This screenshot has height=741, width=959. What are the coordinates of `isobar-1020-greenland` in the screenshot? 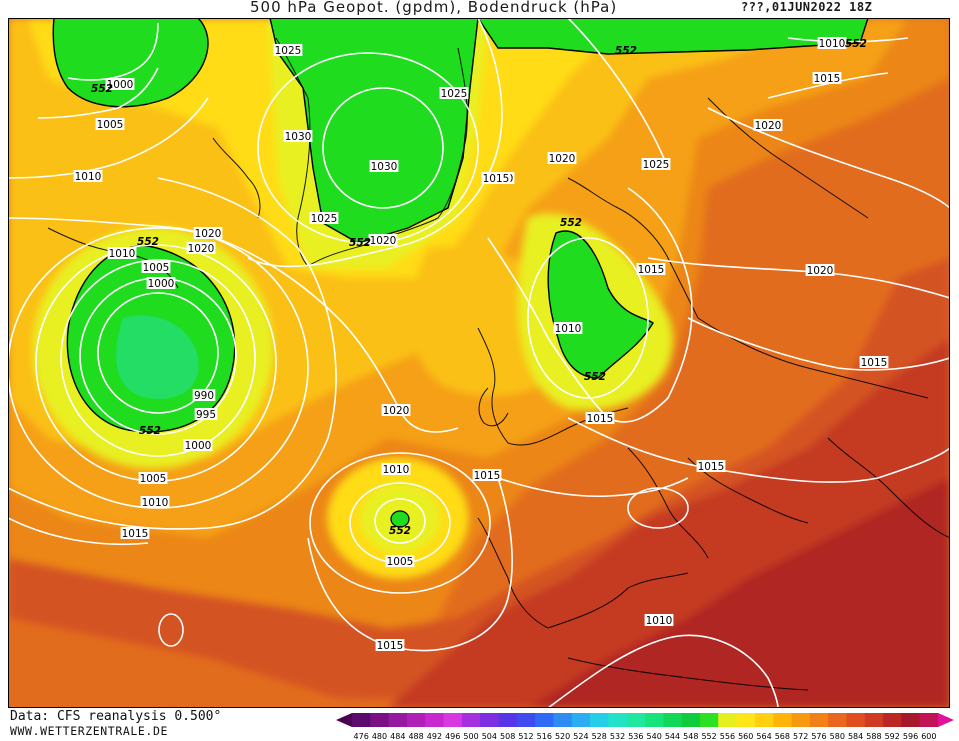 It's located at (375, 143).